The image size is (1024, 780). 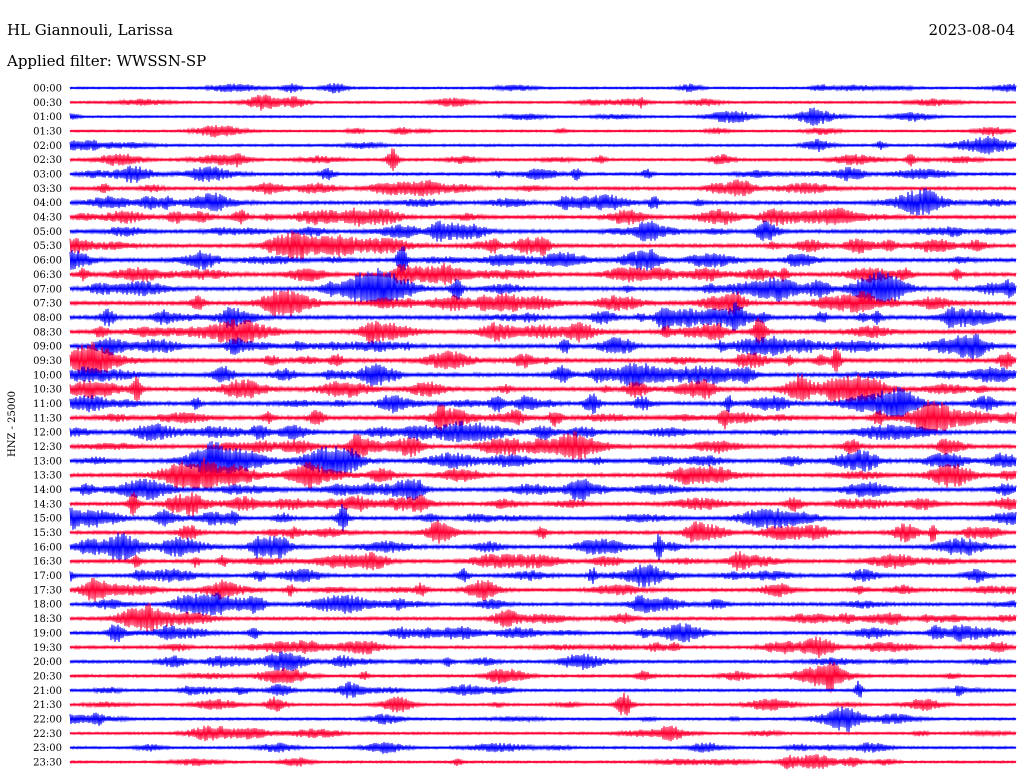 I want to click on time-tick-label: 21:30, so click(x=47, y=705).